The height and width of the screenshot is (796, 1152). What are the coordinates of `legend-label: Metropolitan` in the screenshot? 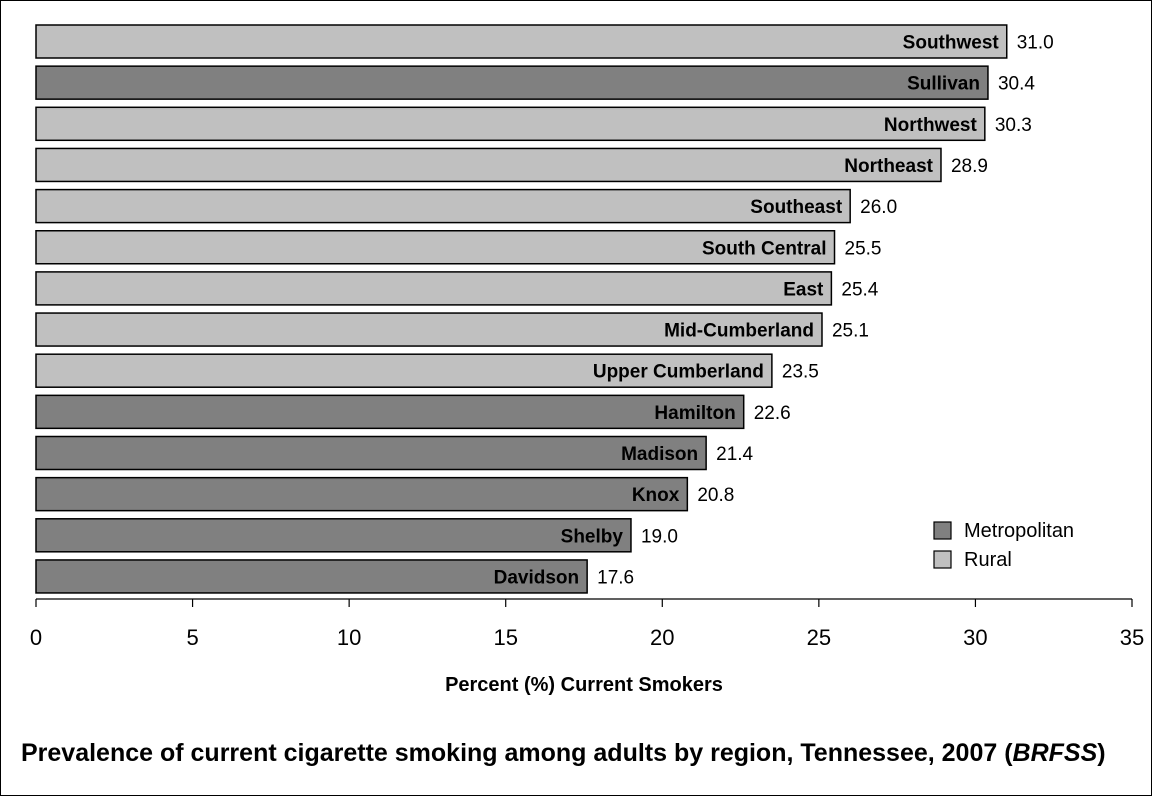 It's located at (1019, 531).